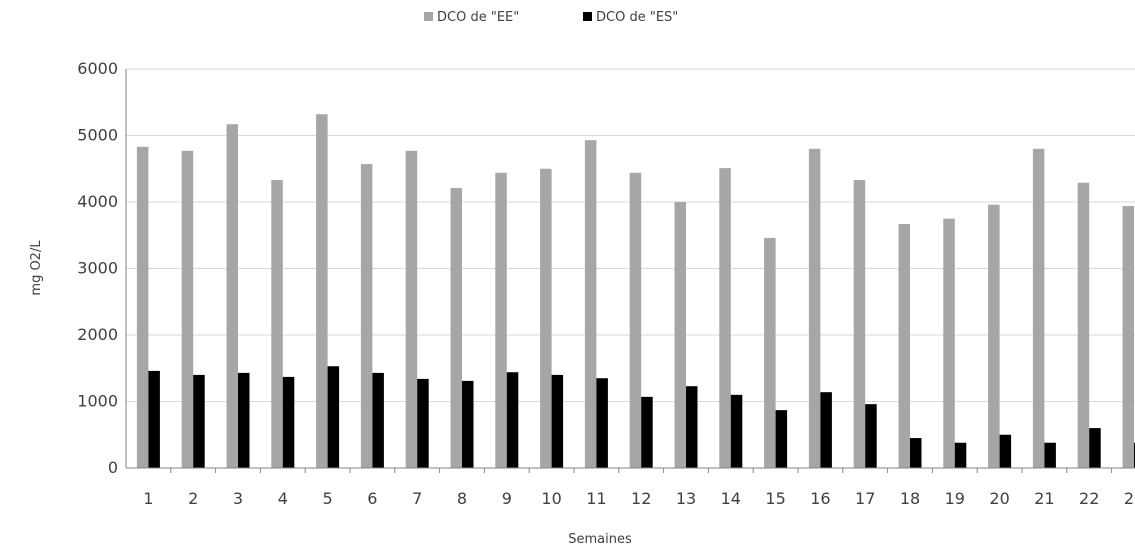  I want to click on x-tick-label: 6, so click(372, 498).